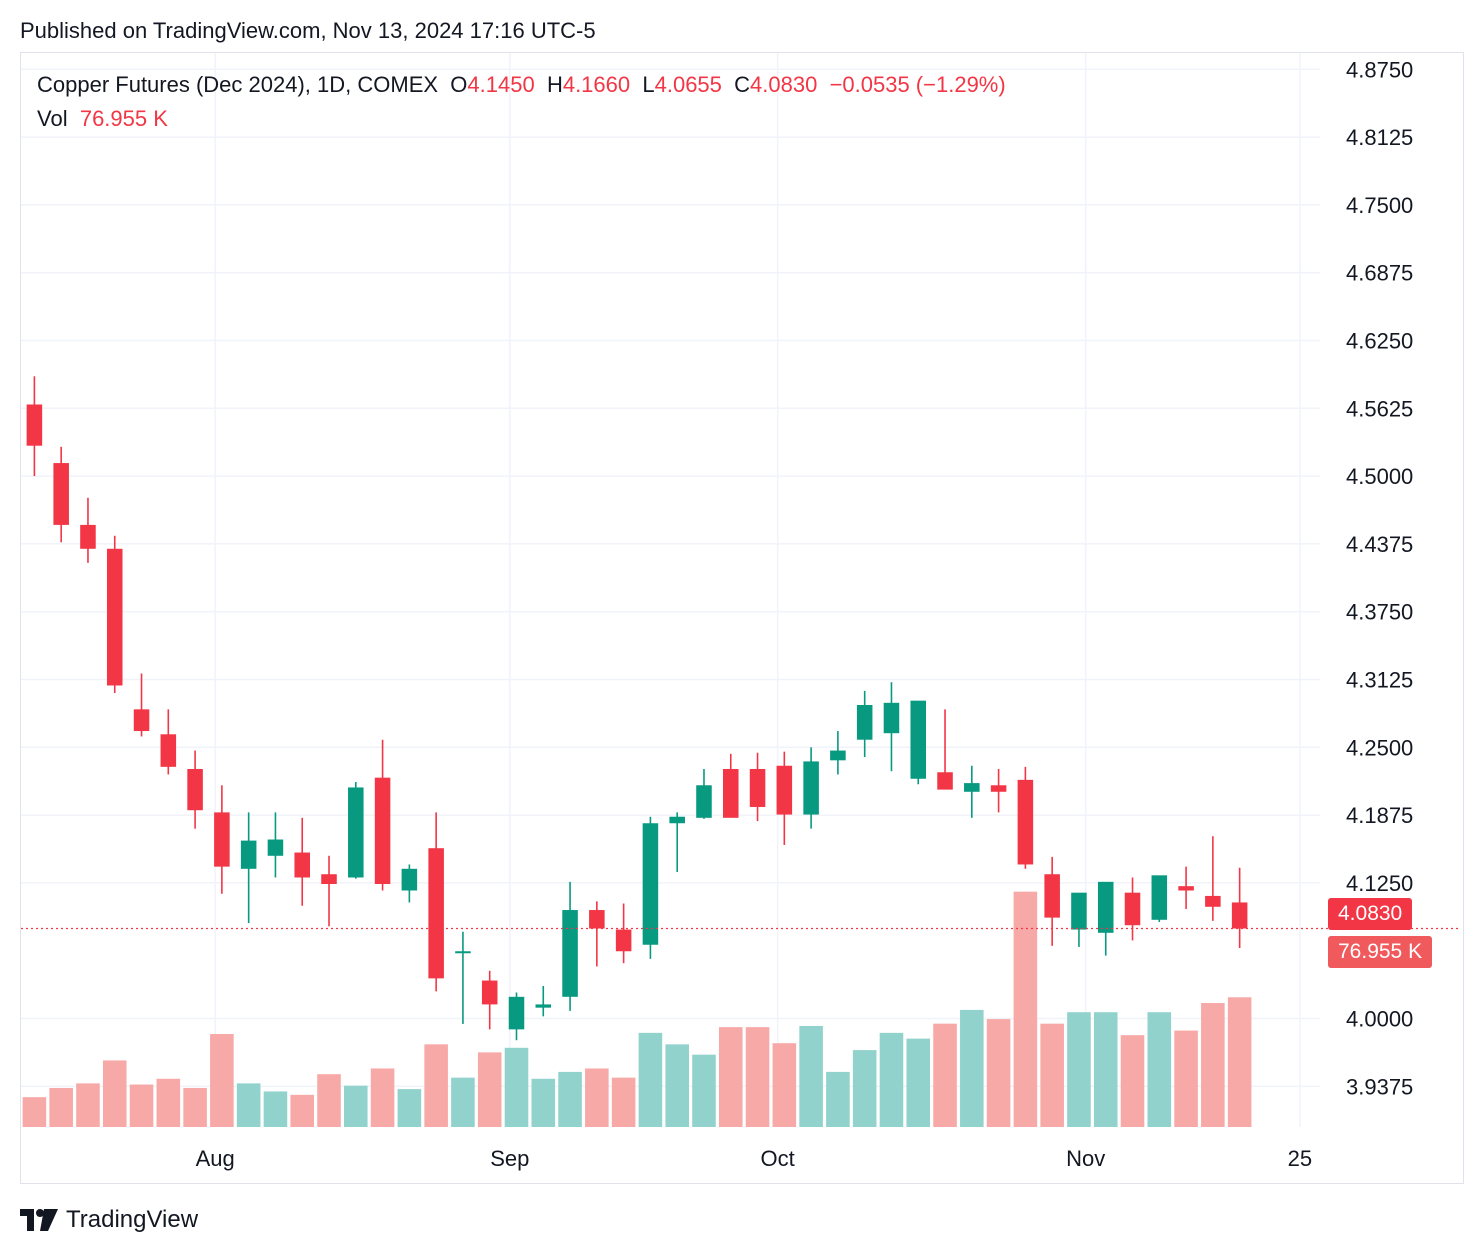 Image resolution: width=1484 pixels, height=1254 pixels. Describe the element at coordinates (509, 1158) in the screenshot. I see `x-tick-label-1: Sep` at that location.